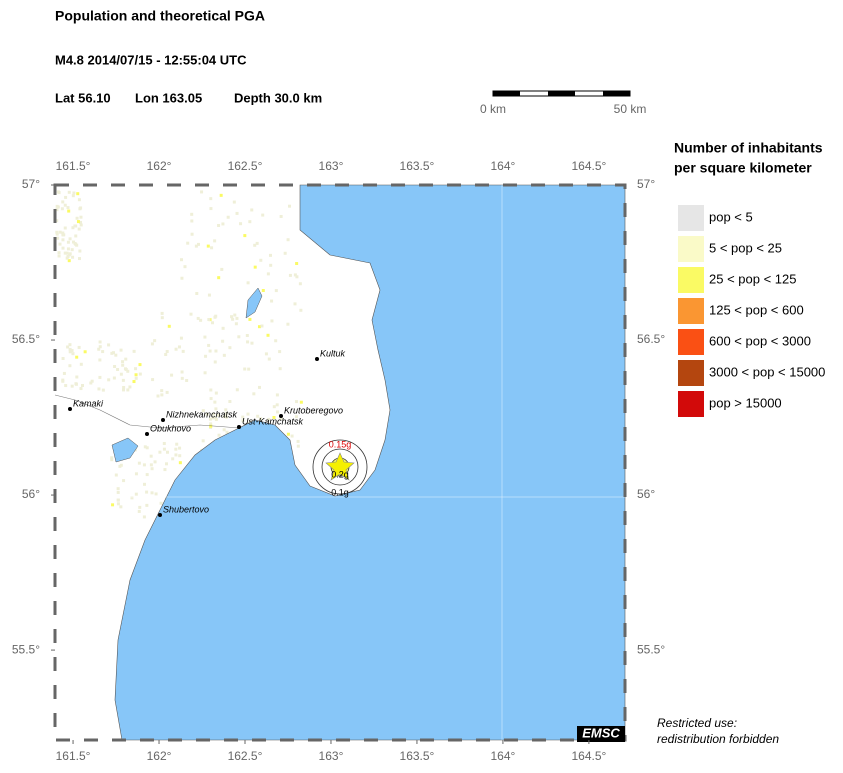  Describe the element at coordinates (331, 166) in the screenshot. I see `lon-tick-label: 163°` at that location.